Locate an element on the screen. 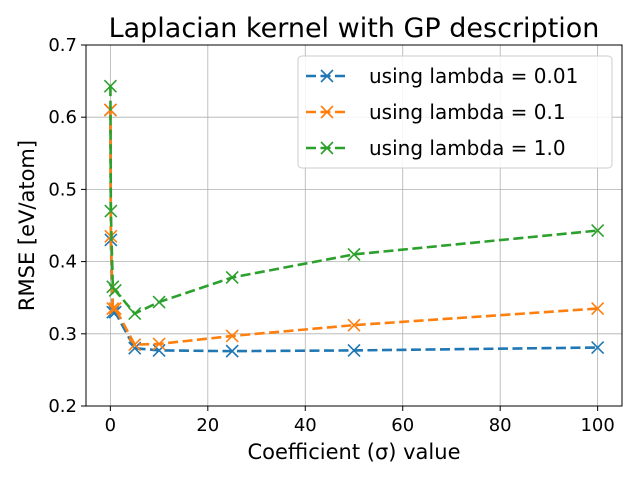  legend-label: using lambda = 1.0 is located at coordinates (467, 148).